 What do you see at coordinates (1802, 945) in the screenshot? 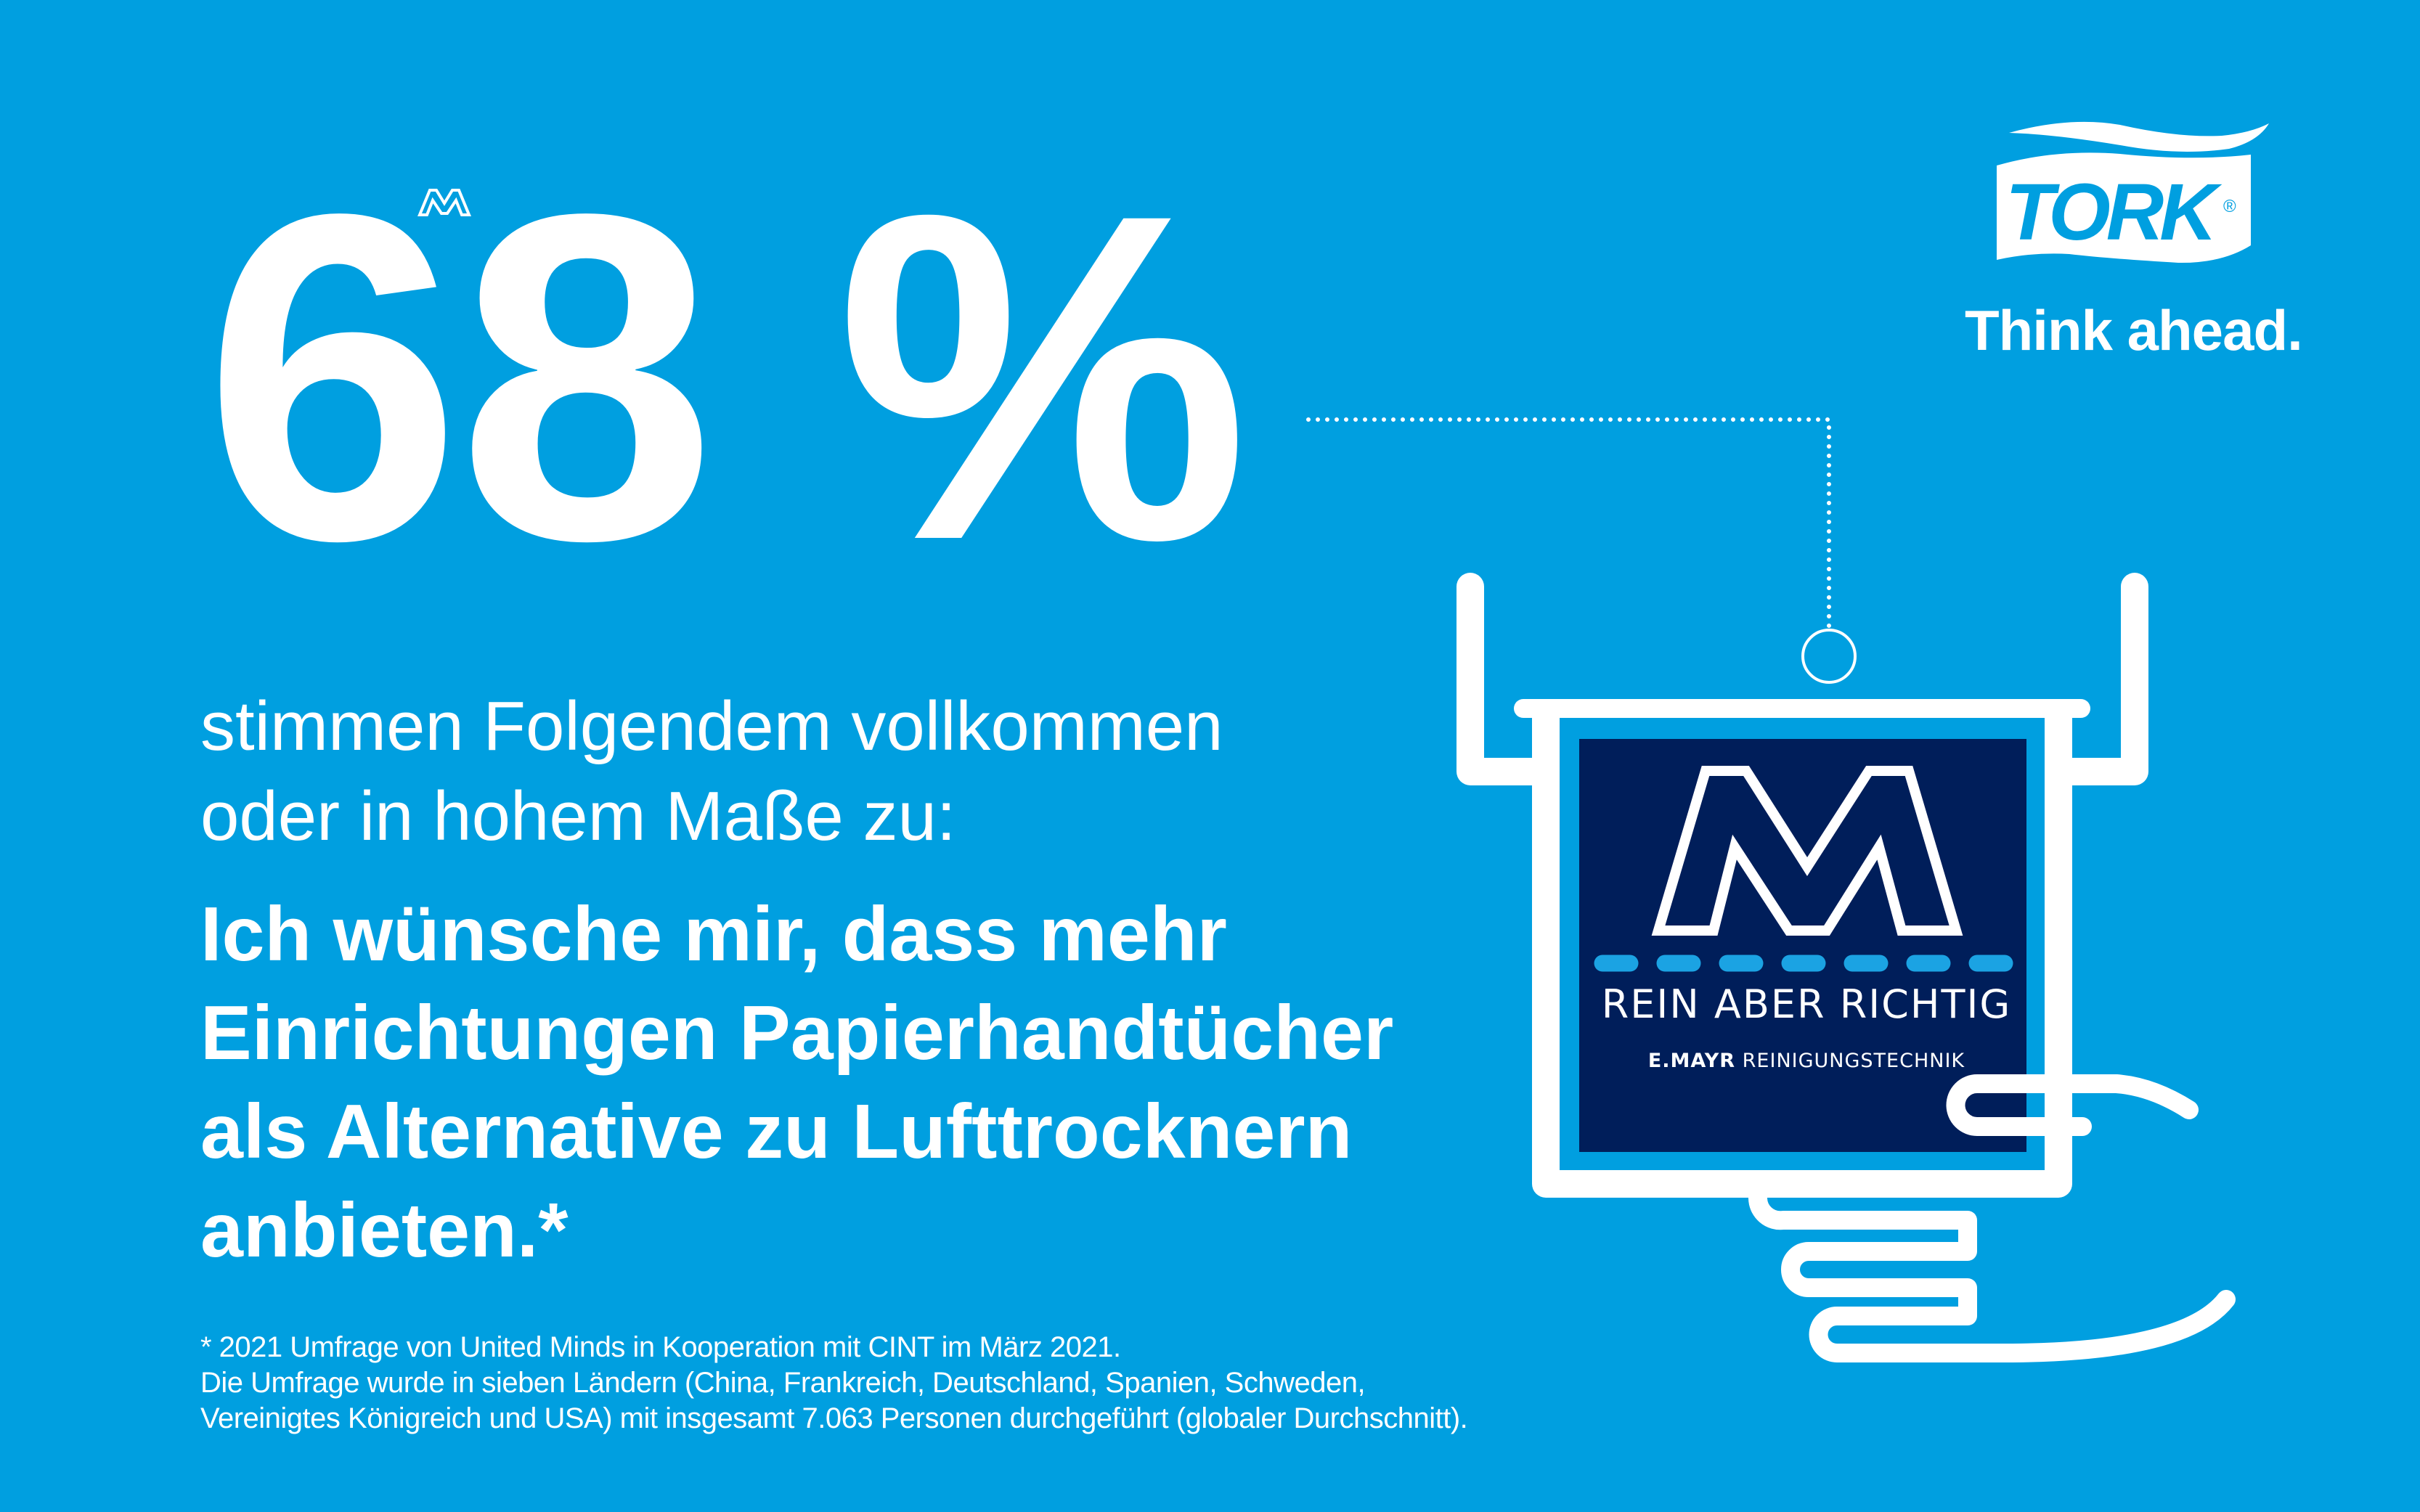
I see `partner-logo-panel` at bounding box center [1802, 945].